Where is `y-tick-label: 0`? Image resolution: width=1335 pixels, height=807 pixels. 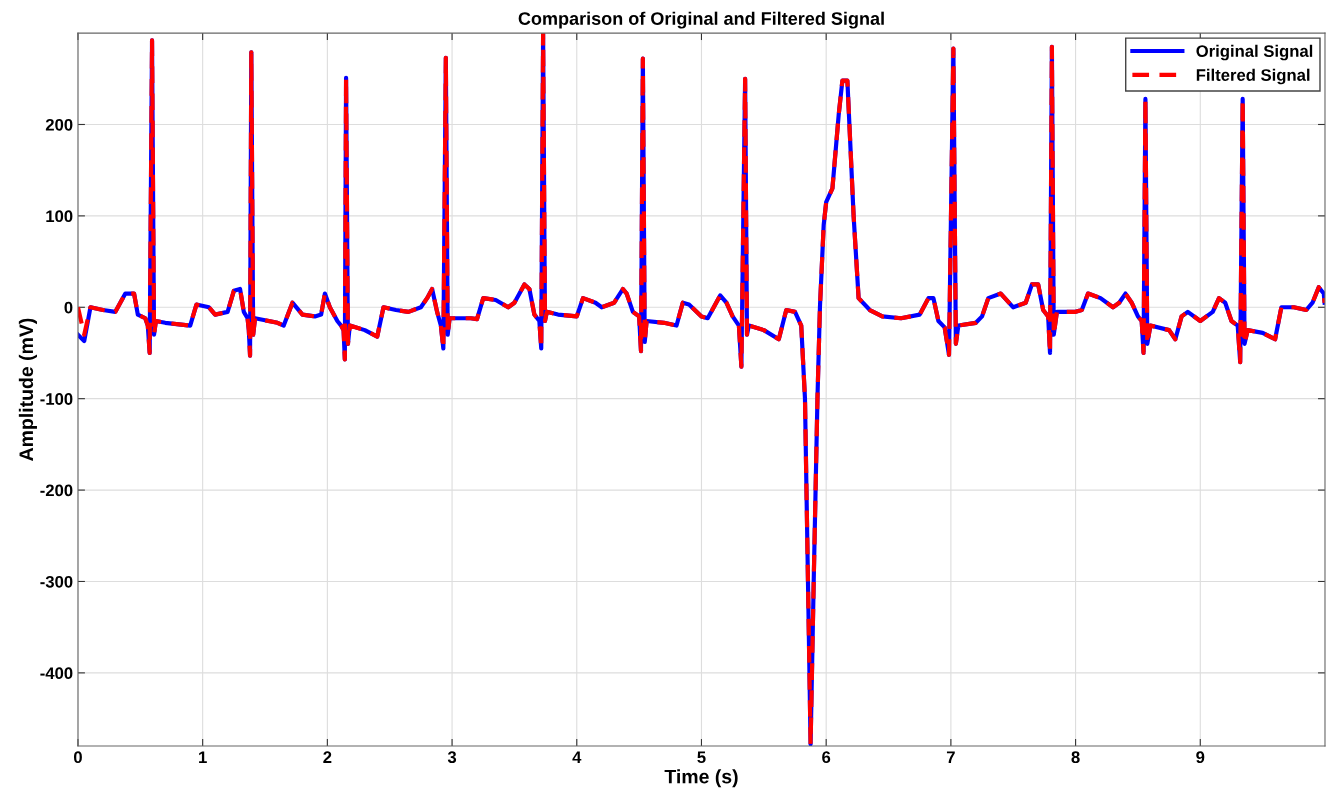
y-tick-label: 0 is located at coordinates (68, 307).